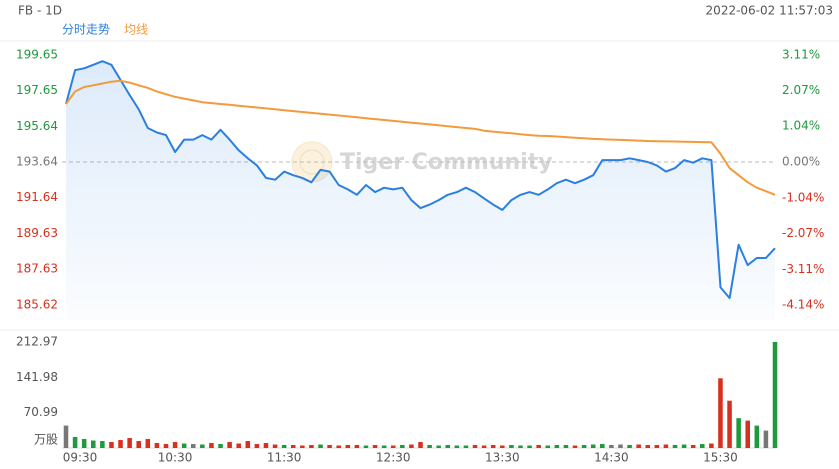 This screenshot has height=469, width=839. What do you see at coordinates (37, 197) in the screenshot?
I see `y-tick-label: 191.64` at bounding box center [37, 197].